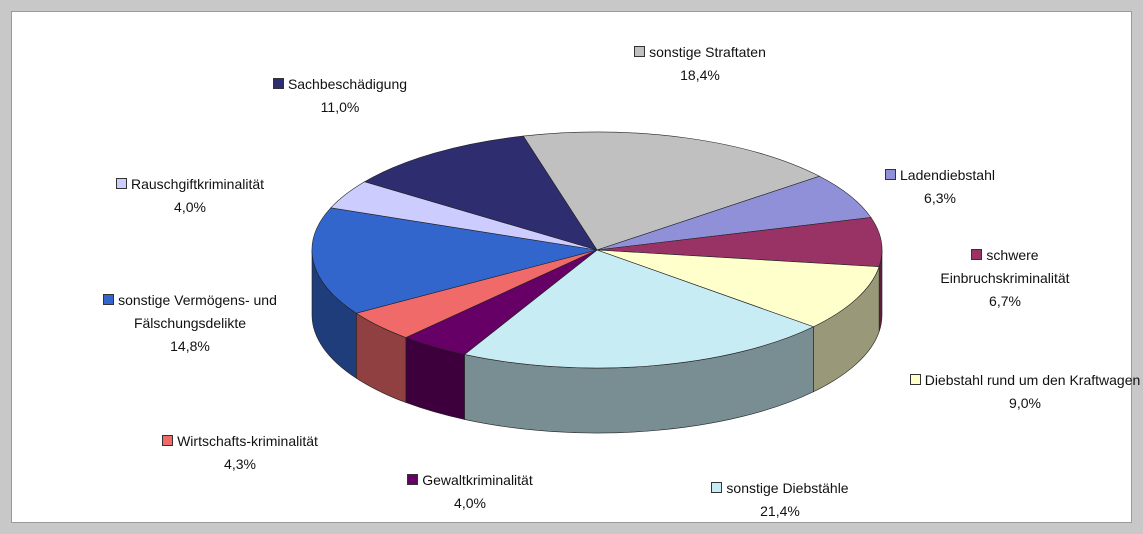  I want to click on slice-label: Wirtschafts-kriminalität 4,3%, so click(240, 453).